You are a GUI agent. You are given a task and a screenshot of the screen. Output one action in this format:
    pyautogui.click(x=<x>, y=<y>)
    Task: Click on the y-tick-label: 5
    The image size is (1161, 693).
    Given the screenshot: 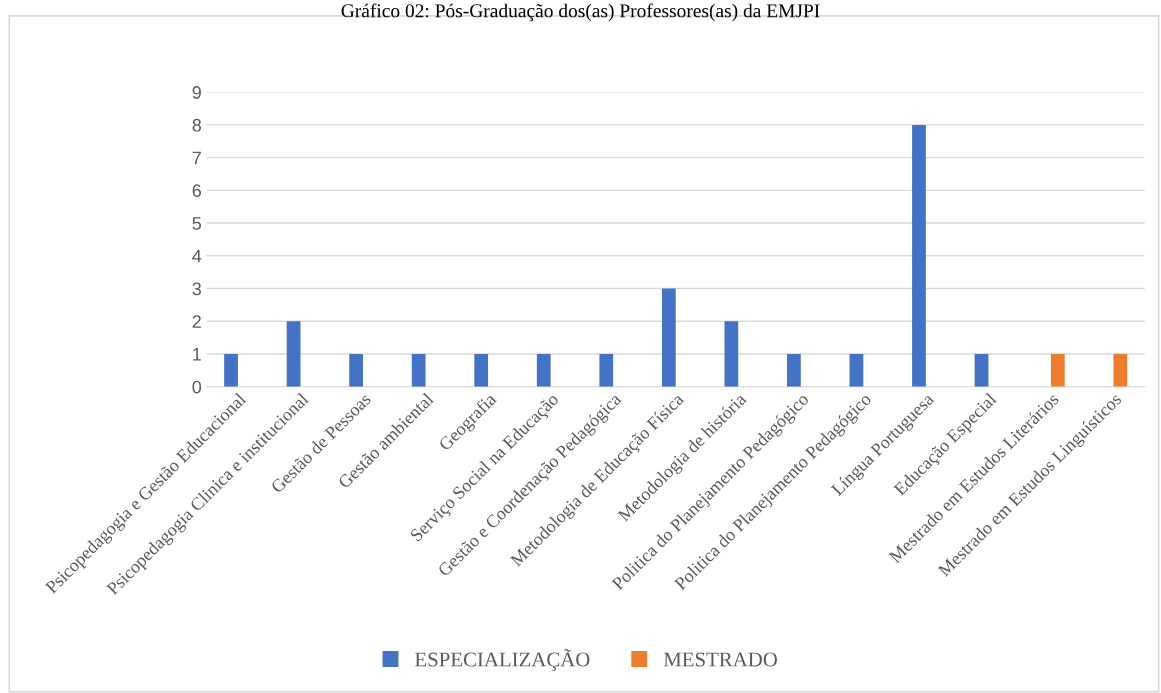 What is the action you would take?
    pyautogui.click(x=197, y=223)
    